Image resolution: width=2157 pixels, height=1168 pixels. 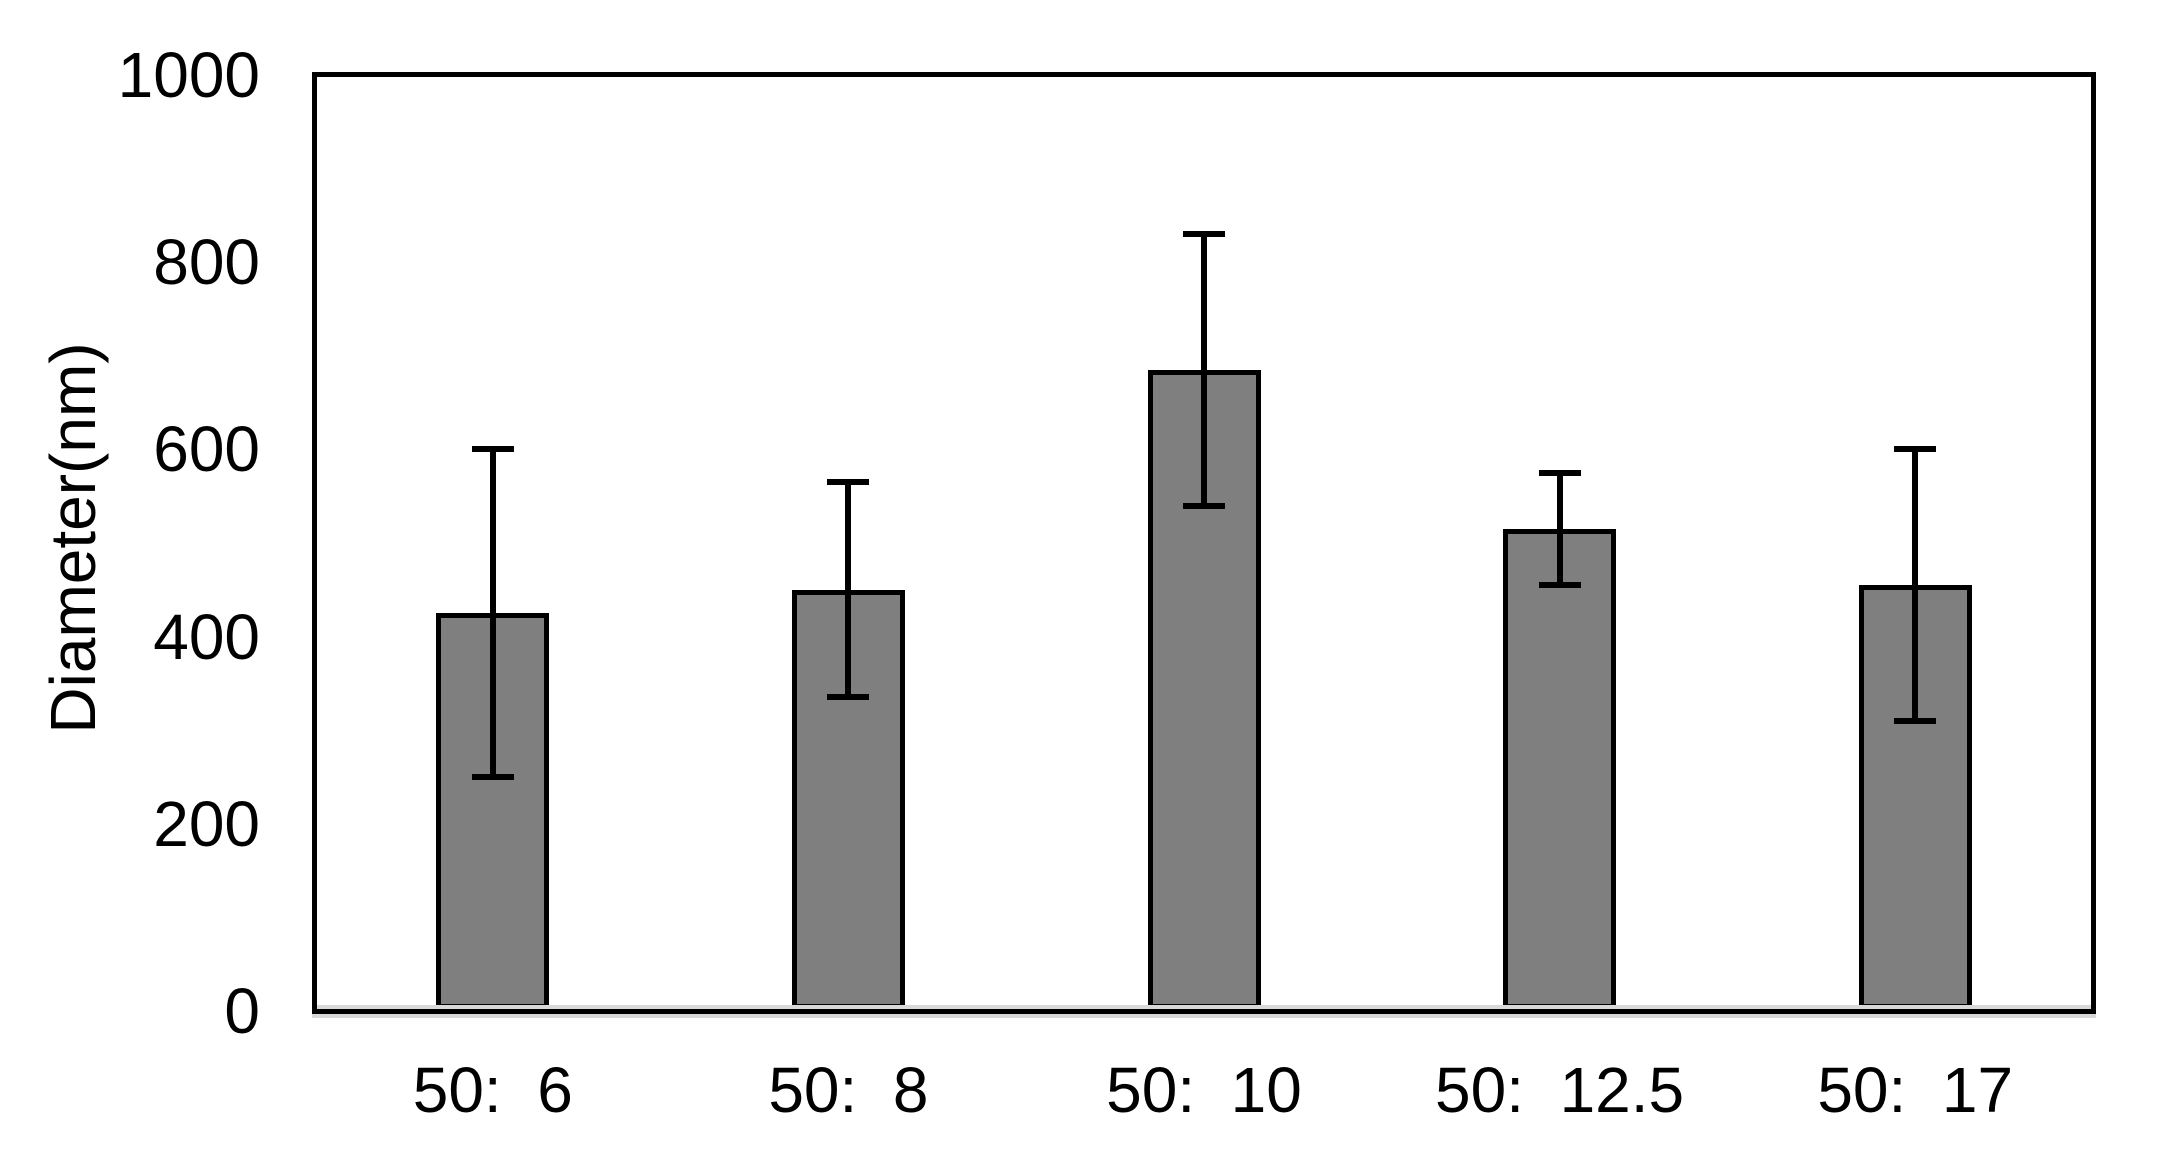 I want to click on y-tick-label: 400, so click(x=206, y=636).